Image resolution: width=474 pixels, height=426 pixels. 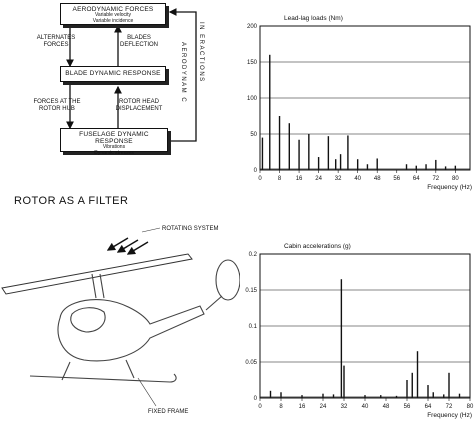 What do you see at coordinates (280, 179) in the screenshot?
I see `lead-lag-xtick-label: 8` at bounding box center [280, 179].